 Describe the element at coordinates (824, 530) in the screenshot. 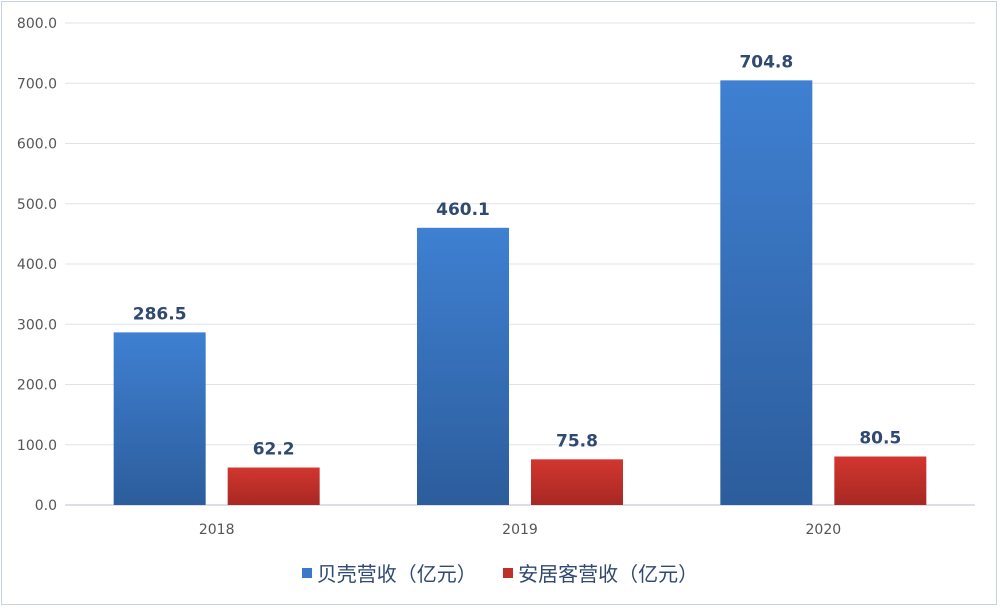

I see `x-tick-label: 2020` at that location.